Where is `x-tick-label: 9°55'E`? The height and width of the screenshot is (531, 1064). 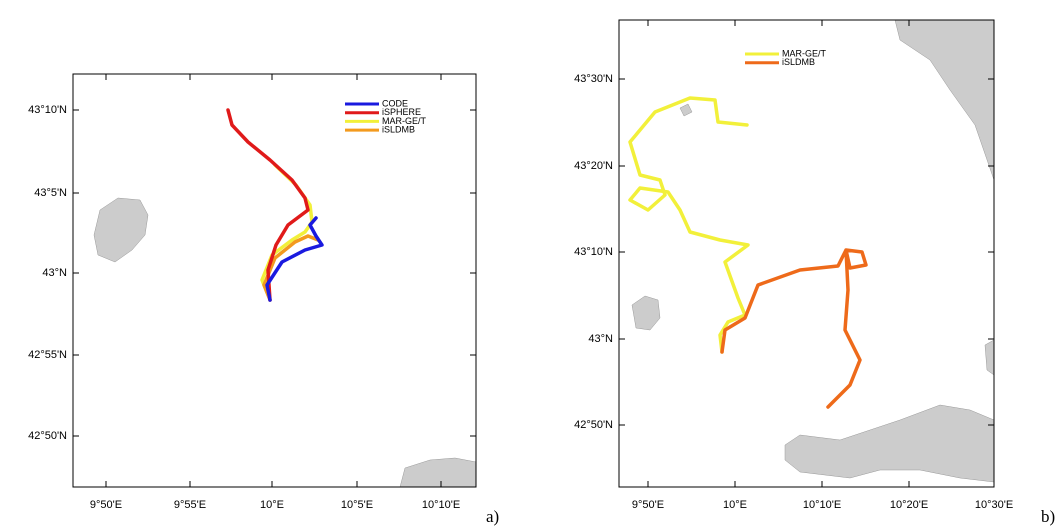
x-tick-label: 9°55'E is located at coordinates (190, 505).